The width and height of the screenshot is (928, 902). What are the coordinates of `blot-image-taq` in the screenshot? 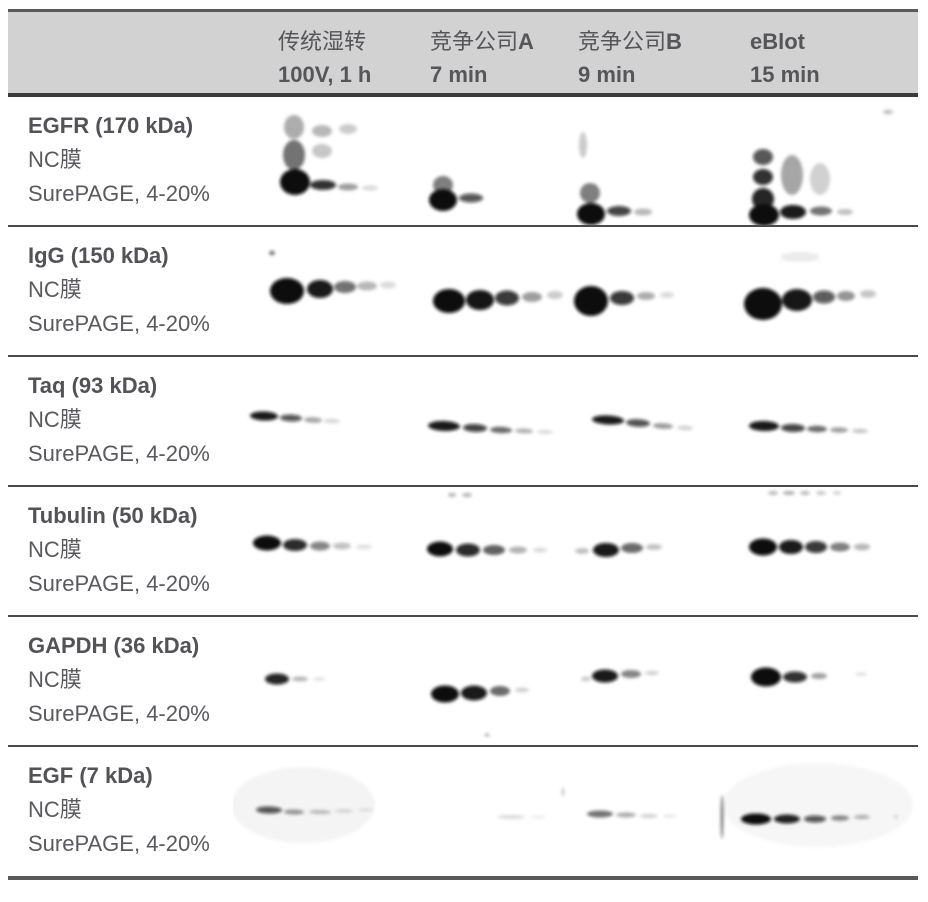 It's located at (575, 421).